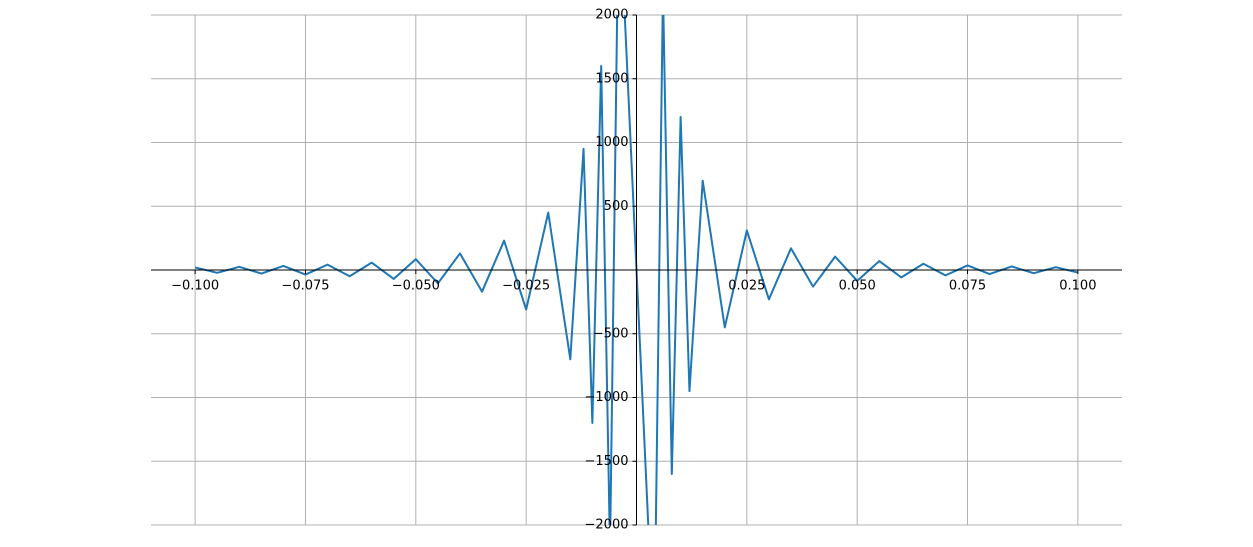 Image resolution: width=1253 pixels, height=547 pixels. What do you see at coordinates (607, 397) in the screenshot?
I see `y-tick-label: −1000` at bounding box center [607, 397].